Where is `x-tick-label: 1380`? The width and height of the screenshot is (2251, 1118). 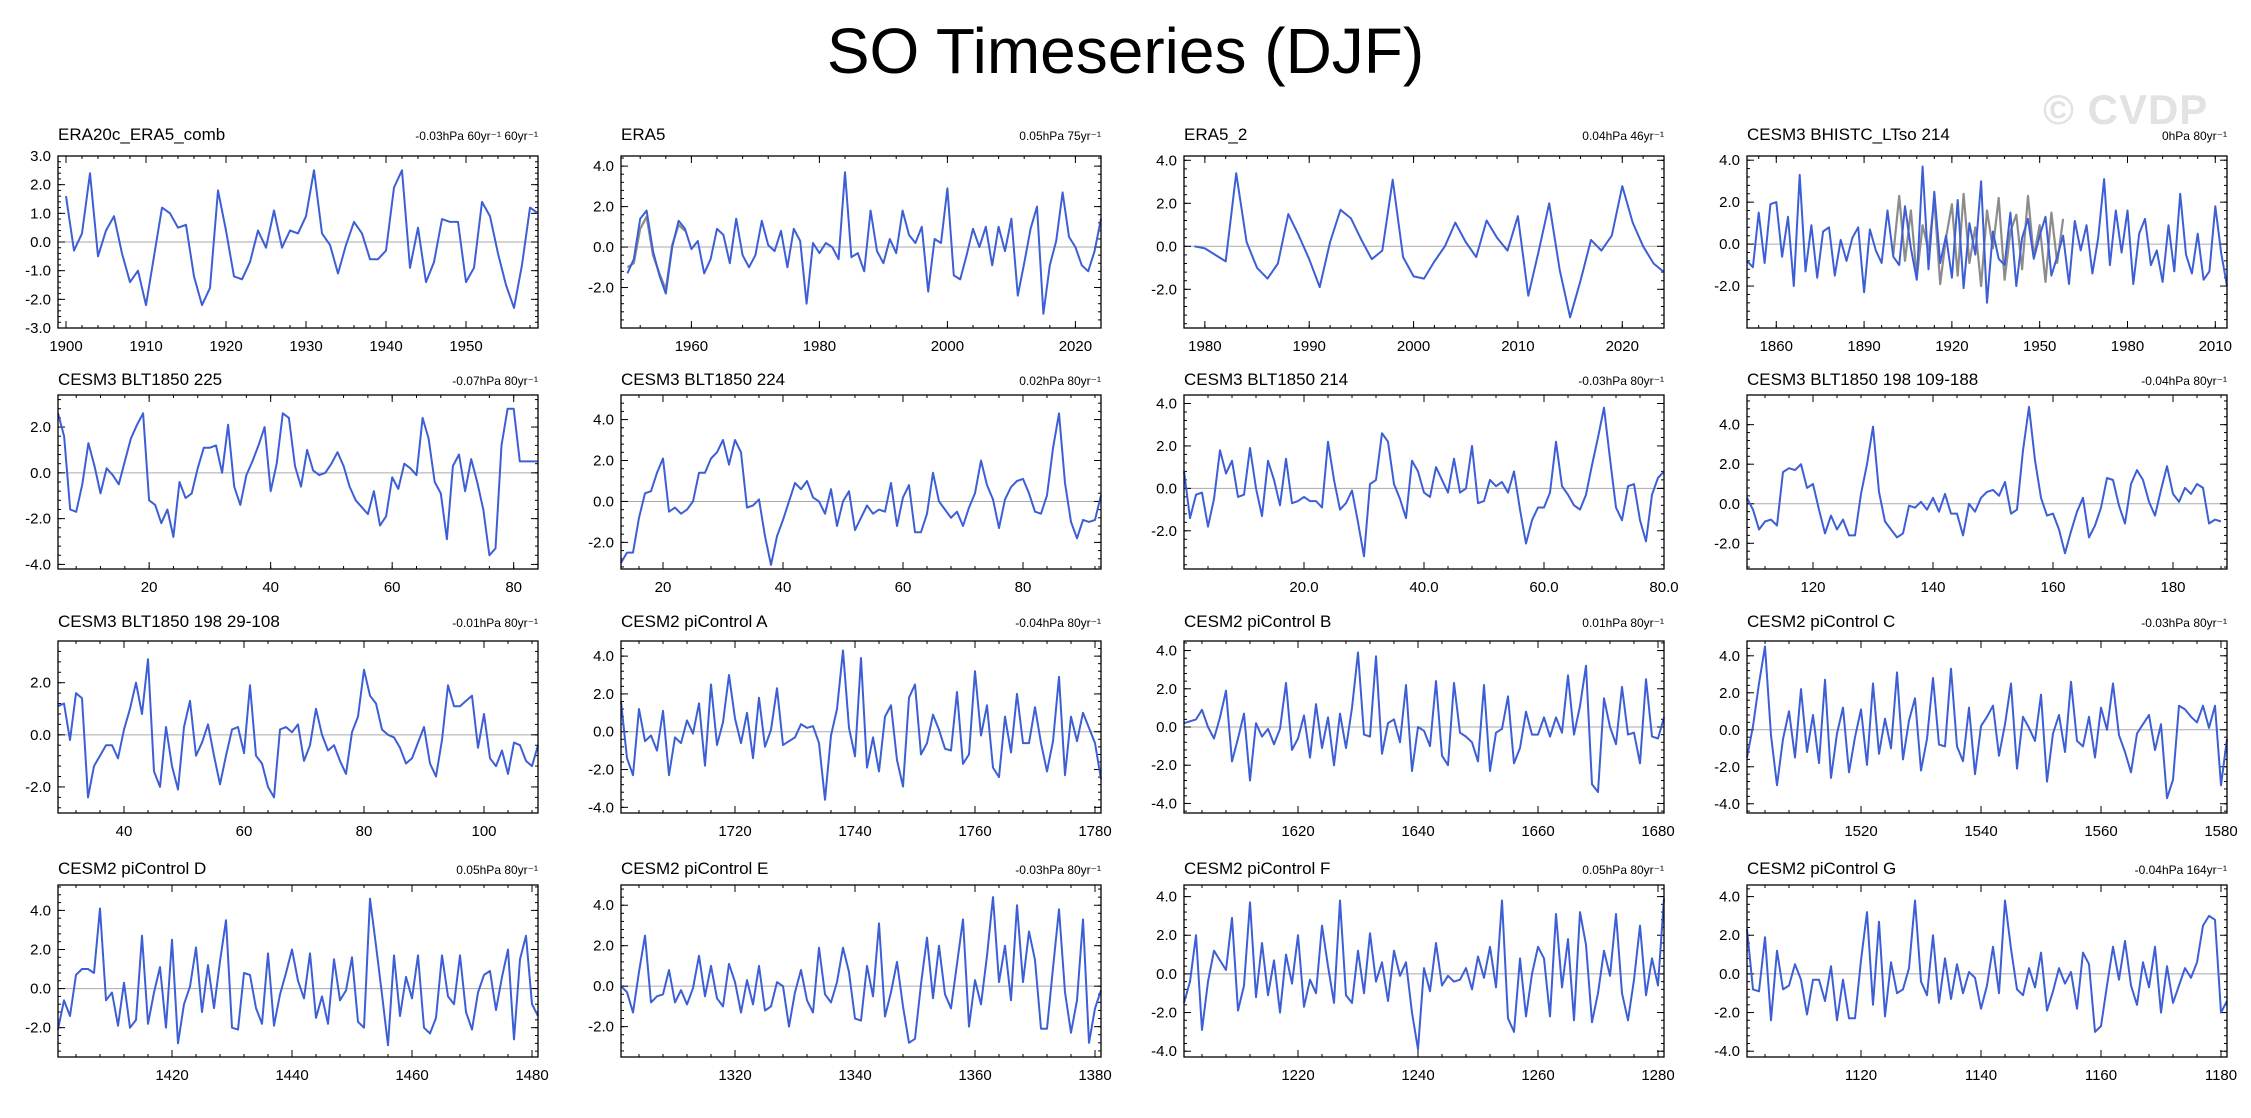
x-tick-label: 1380 is located at coordinates (1094, 1075).